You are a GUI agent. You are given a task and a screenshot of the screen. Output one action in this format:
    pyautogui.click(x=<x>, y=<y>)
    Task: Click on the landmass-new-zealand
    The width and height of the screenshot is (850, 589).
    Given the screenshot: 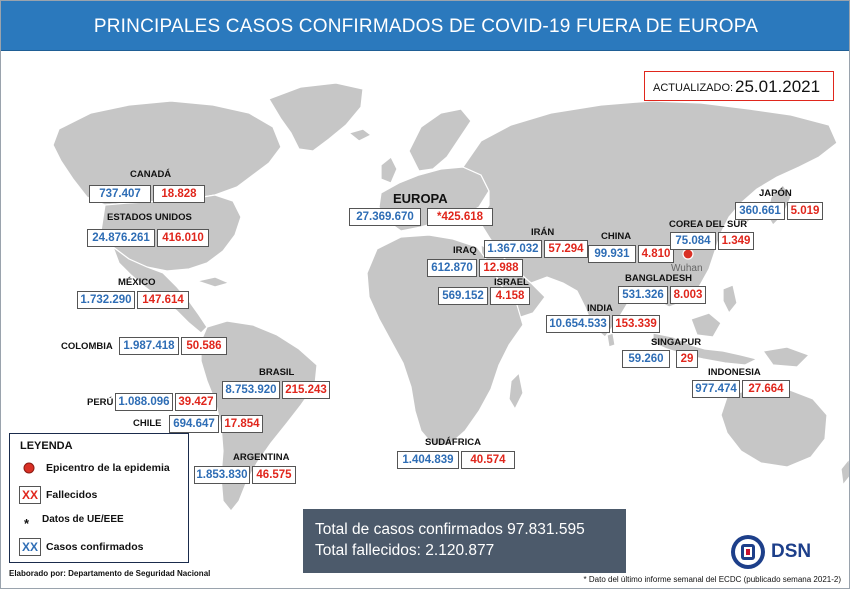 What is the action you would take?
    pyautogui.click(x=844, y=472)
    